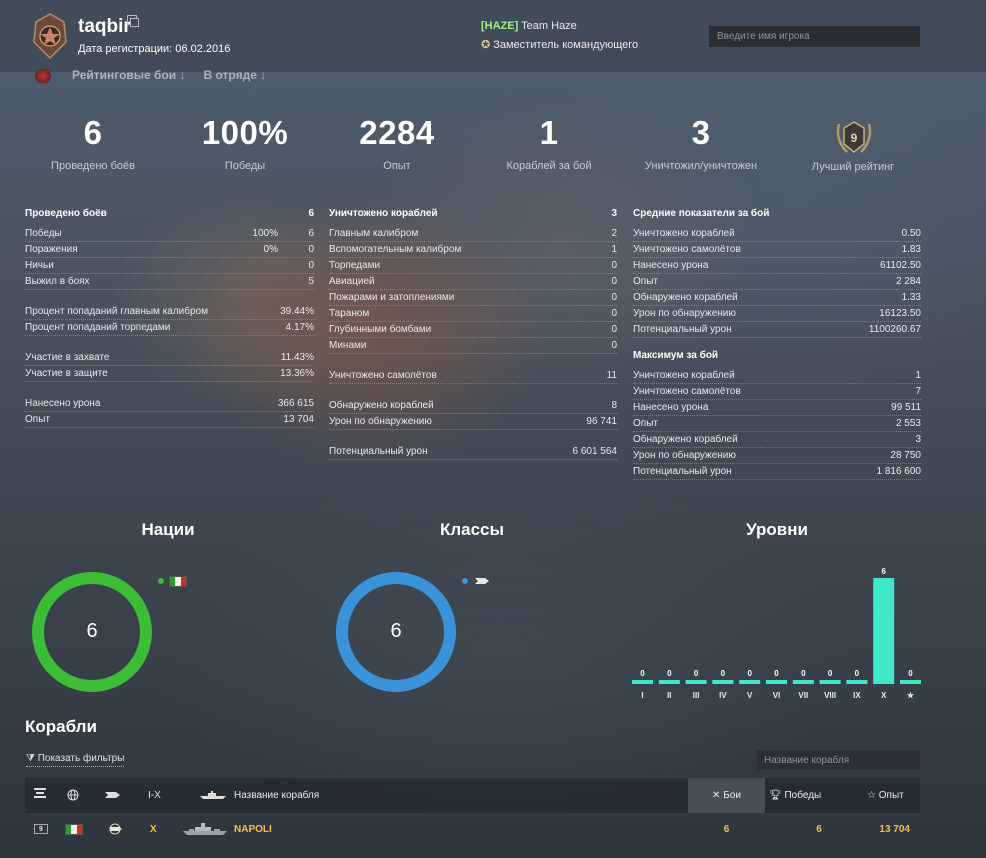 The image size is (986, 858). What do you see at coordinates (465, 581) in the screenshot?
I see `classes-legend-dot` at bounding box center [465, 581].